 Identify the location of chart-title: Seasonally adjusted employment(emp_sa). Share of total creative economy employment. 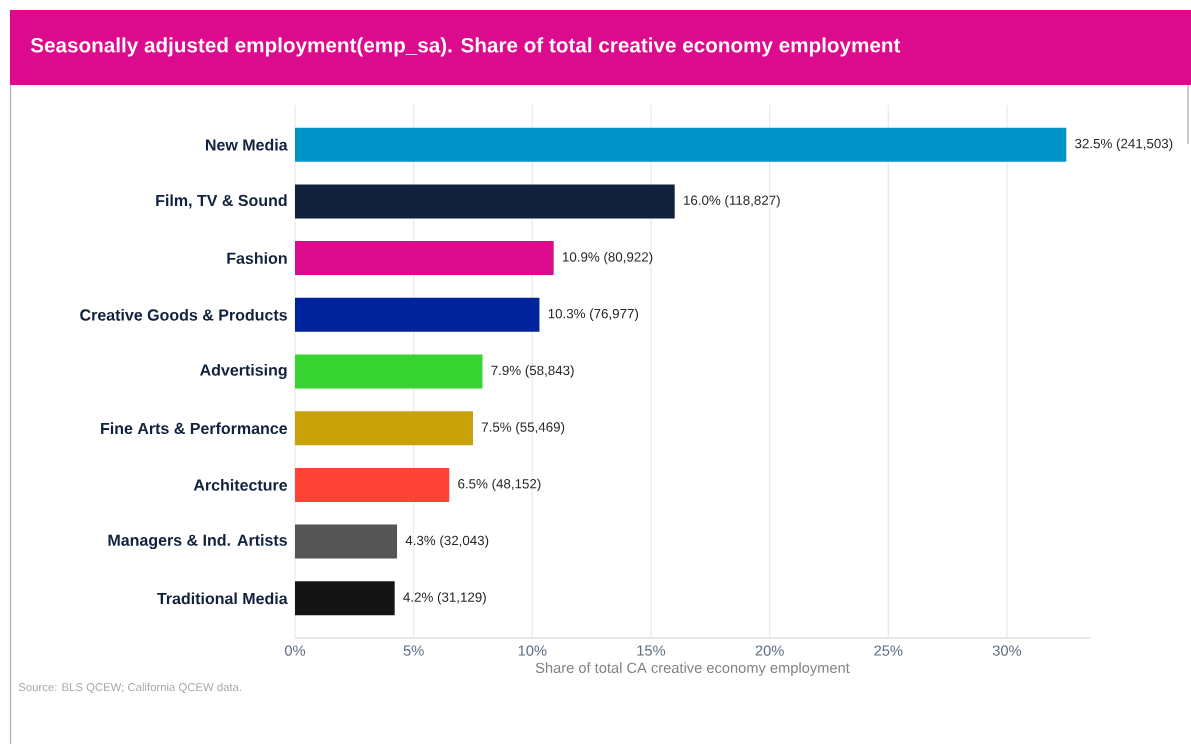
(465, 47).